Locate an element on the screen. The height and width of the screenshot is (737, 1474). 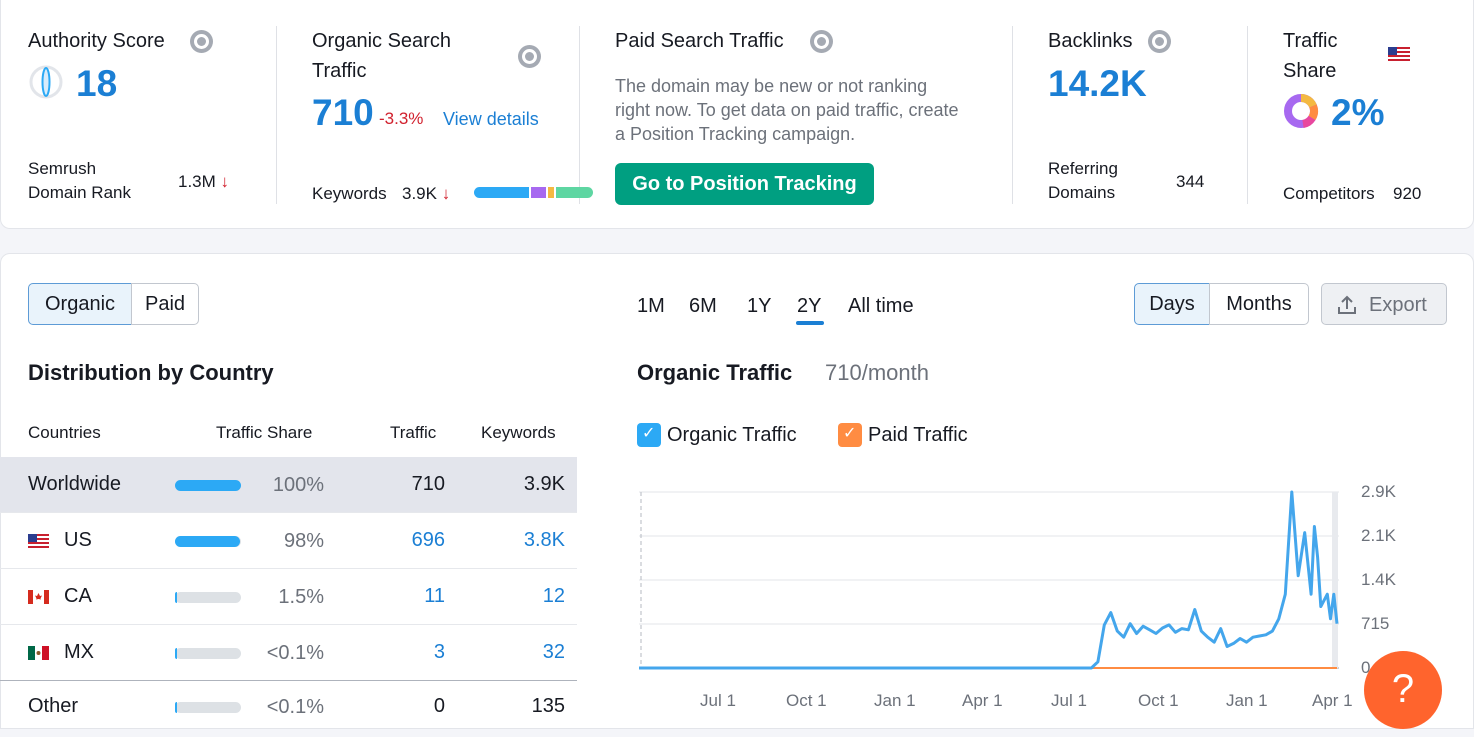
authority-gauge-icon is located at coordinates (46, 82).